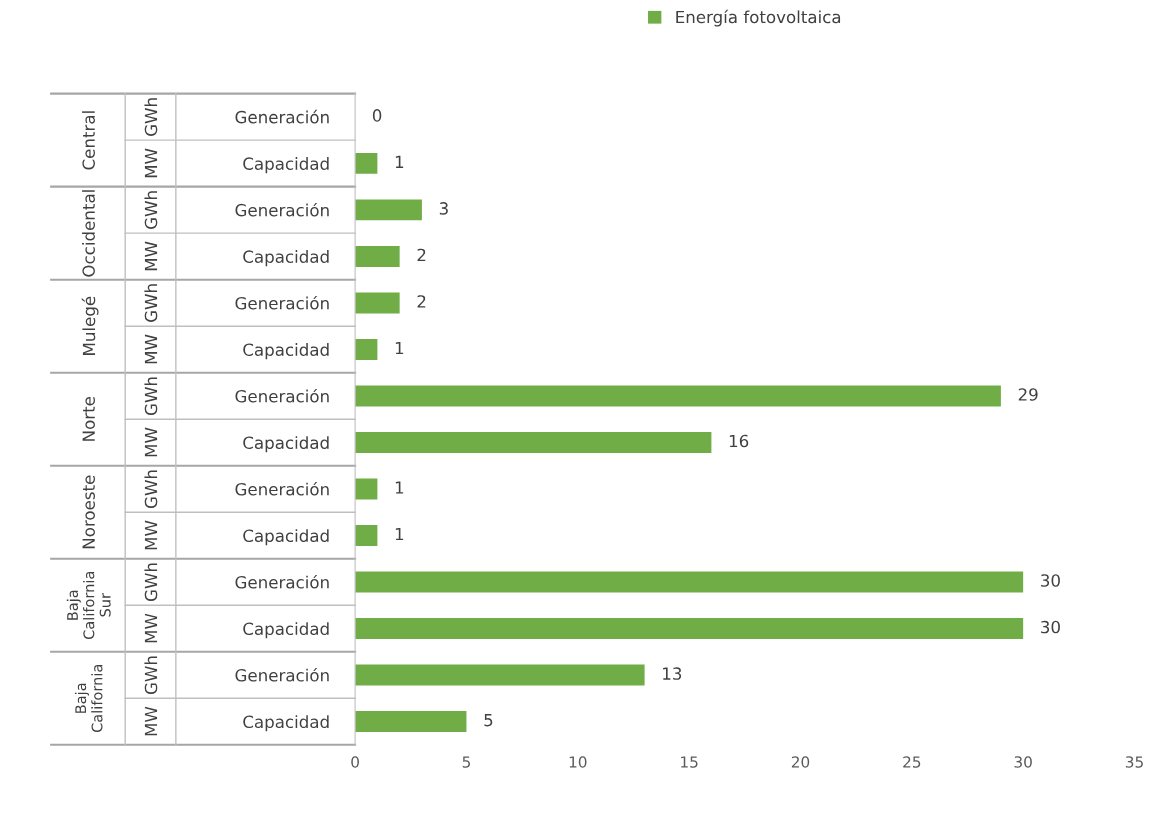 The image size is (1172, 814). What do you see at coordinates (912, 762) in the screenshot?
I see `x-tick-label: 25` at bounding box center [912, 762].